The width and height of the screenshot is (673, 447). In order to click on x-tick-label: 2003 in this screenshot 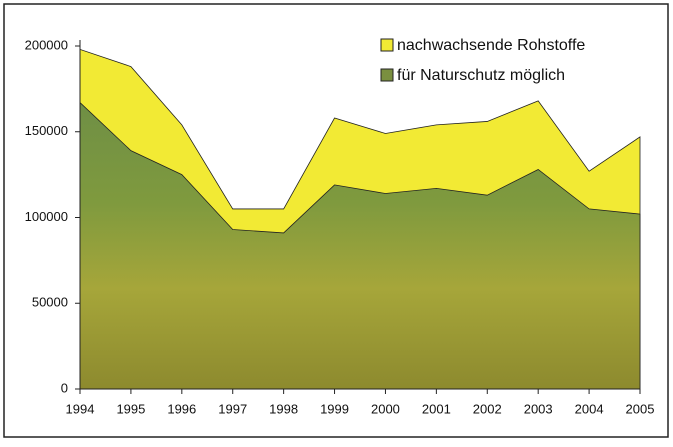, I will do `click(538, 408)`.